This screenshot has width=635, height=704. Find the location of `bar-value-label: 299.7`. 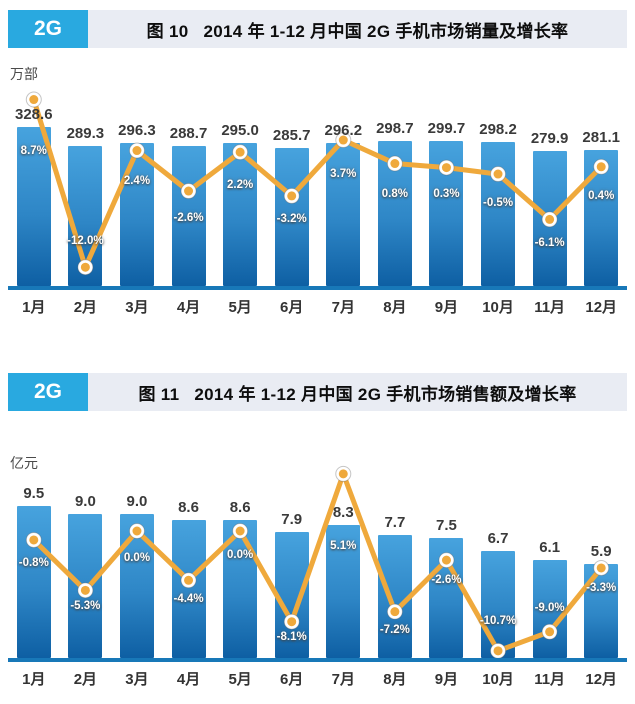

bar-value-label: 299.7 is located at coordinates (446, 128).